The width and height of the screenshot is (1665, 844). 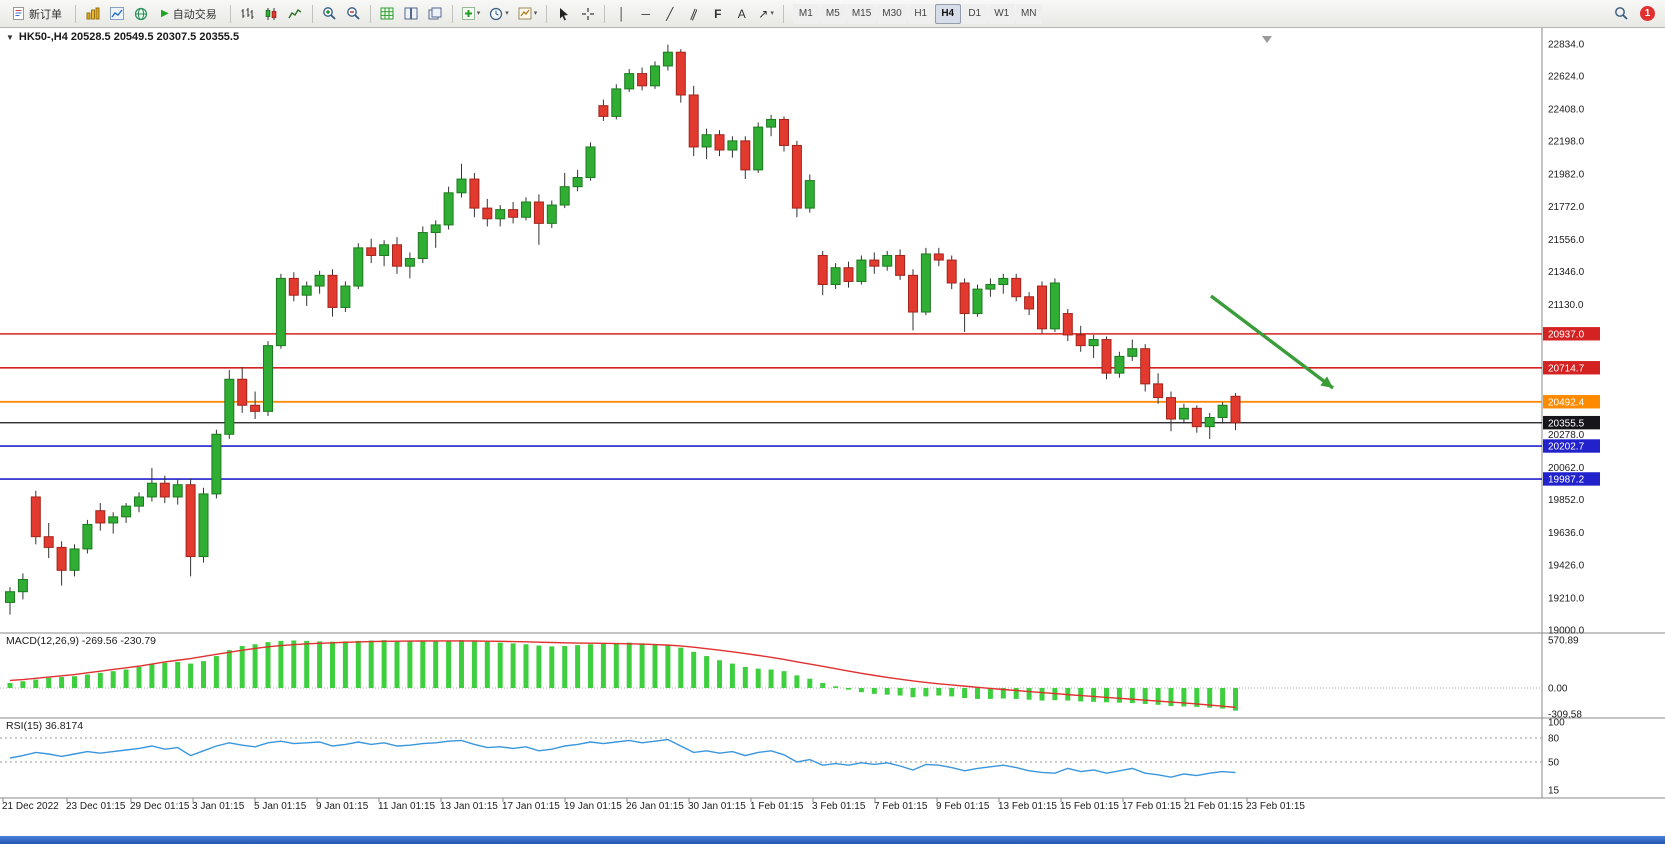 What do you see at coordinates (1566, 402) in the screenshot?
I see `svg-text: 20492.4` at bounding box center [1566, 402].